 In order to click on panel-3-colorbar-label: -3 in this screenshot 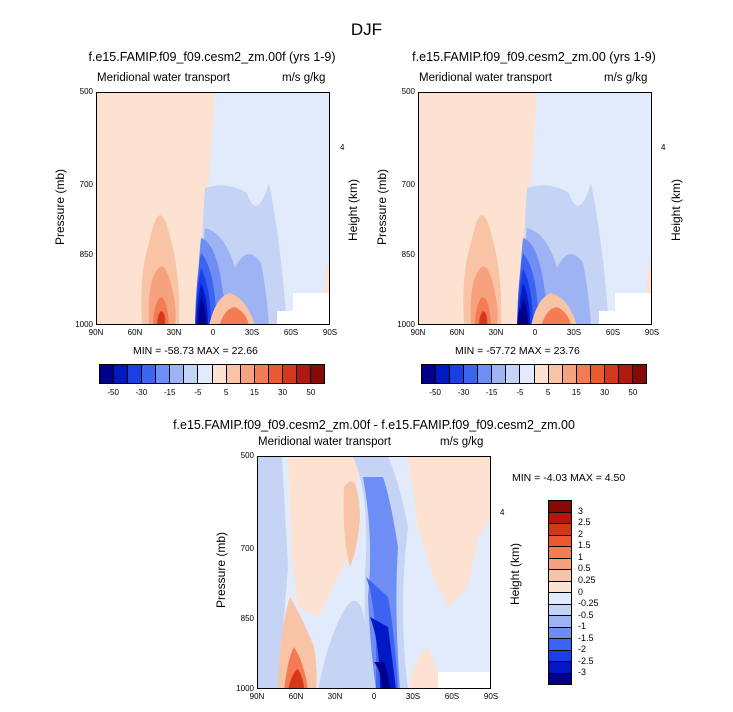, I will do `click(582, 672)`.